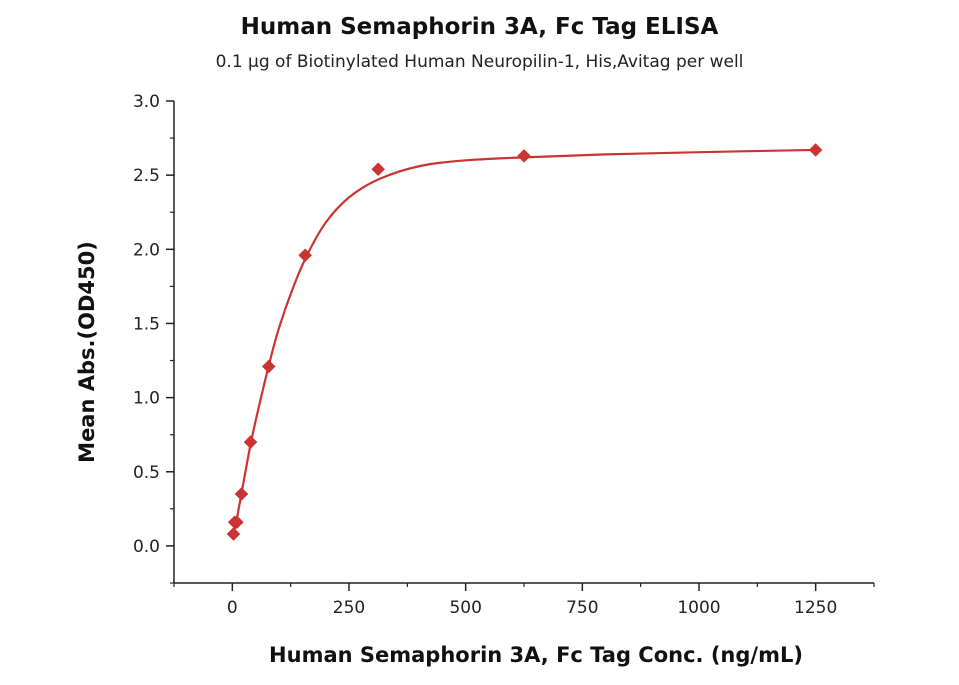  I want to click on y-axis-title: Mean Abs.(OD450), so click(87, 352).